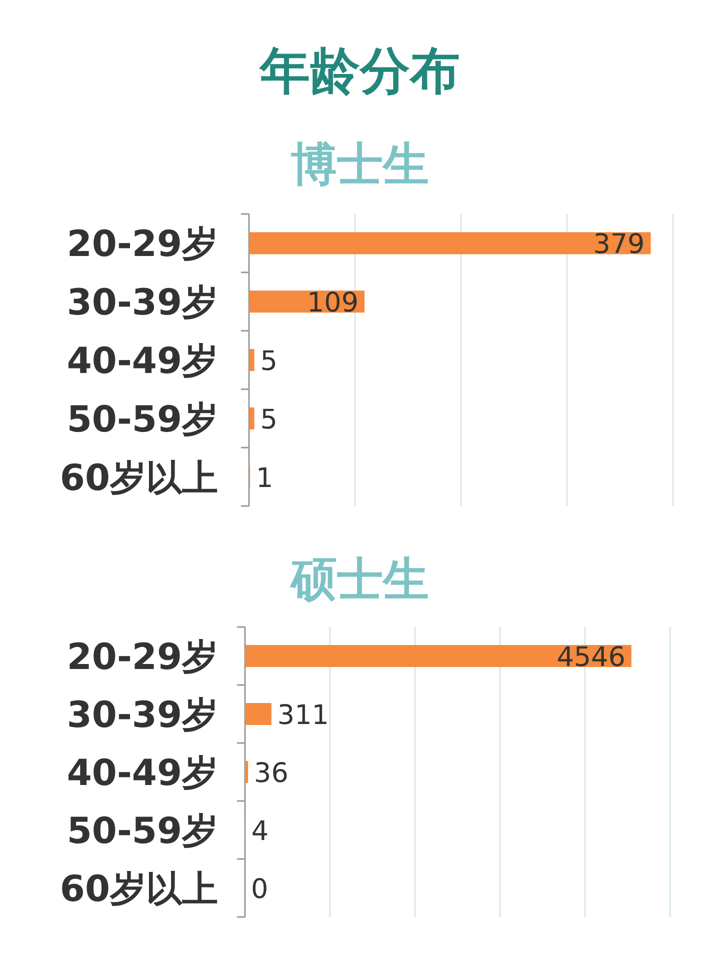 The width and height of the screenshot is (720, 960). What do you see at coordinates (359, 579) in the screenshot?
I see `chart-title: 硕士生` at bounding box center [359, 579].